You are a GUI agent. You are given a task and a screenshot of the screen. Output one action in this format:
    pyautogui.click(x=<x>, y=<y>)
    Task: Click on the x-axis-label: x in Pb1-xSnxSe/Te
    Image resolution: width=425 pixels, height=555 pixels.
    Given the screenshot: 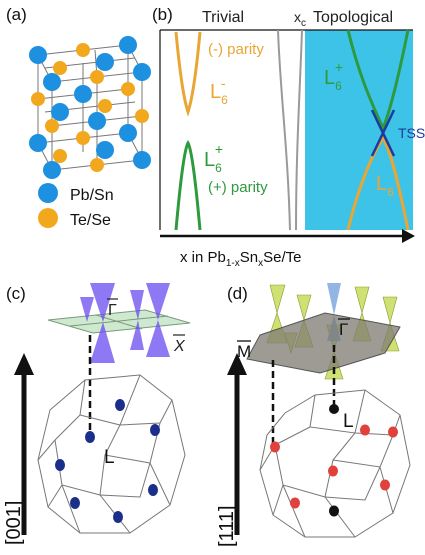 What is the action you would take?
    pyautogui.click(x=240, y=259)
    